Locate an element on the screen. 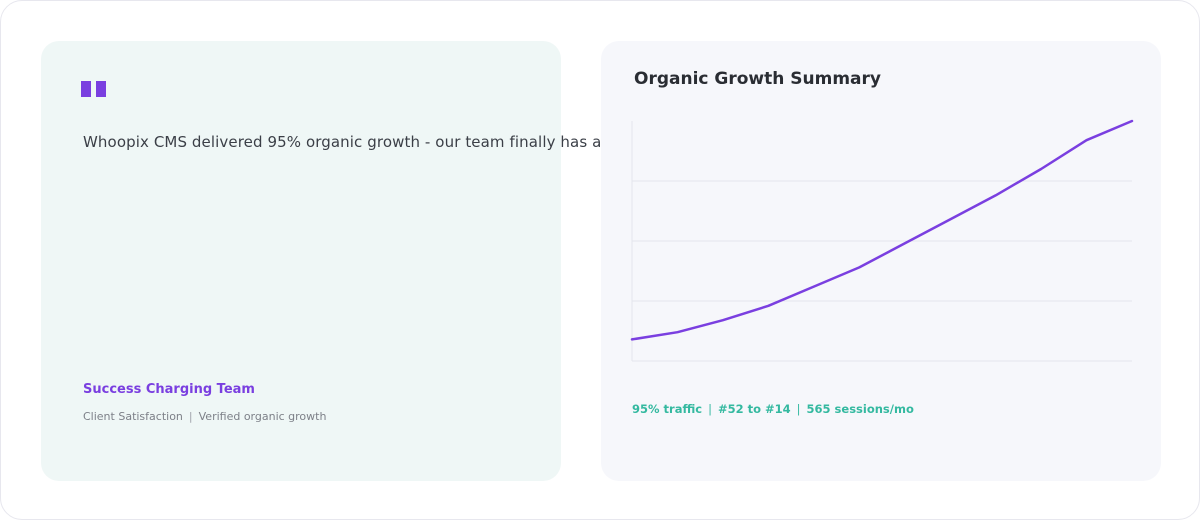 Image resolution: width=1200 pixels, height=520 pixels. author-role: Client Satisfaction is located at coordinates (133, 416).